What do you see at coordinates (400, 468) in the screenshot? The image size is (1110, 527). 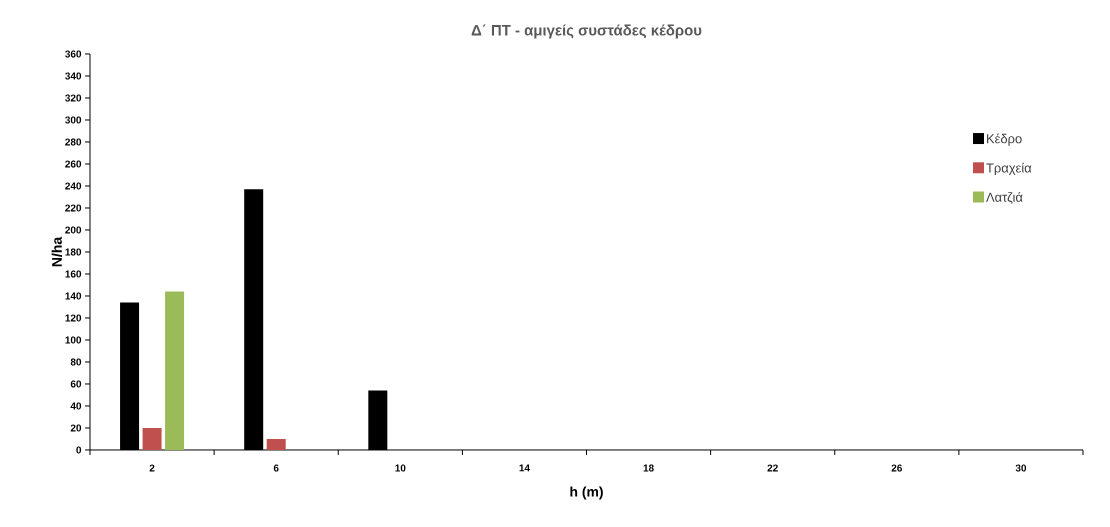 I see `x-tick-label: 10` at bounding box center [400, 468].